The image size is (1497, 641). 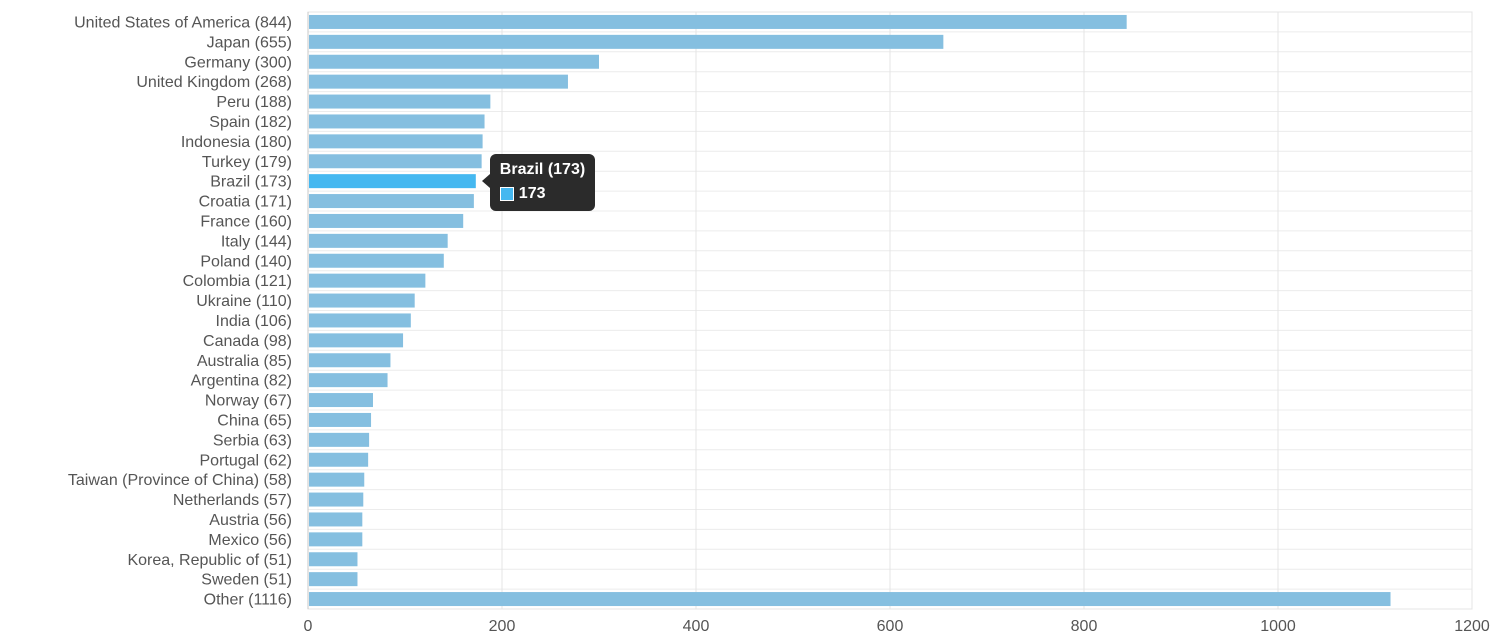 I want to click on category-label: Germany (300), so click(x=238, y=62).